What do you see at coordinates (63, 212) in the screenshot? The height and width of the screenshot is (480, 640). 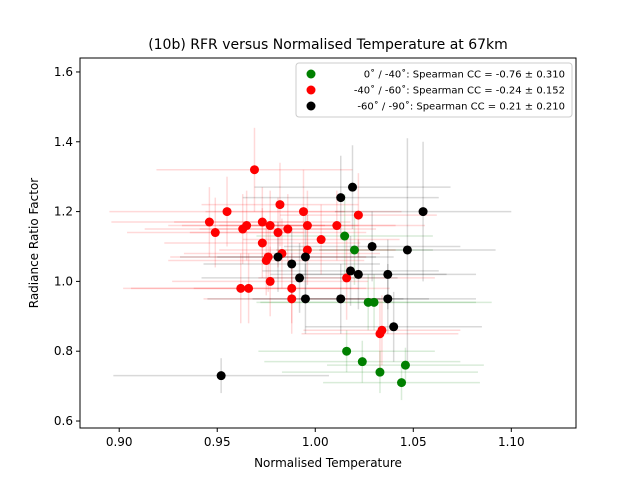 I see `y-tick-label: 1.2` at bounding box center [63, 212].